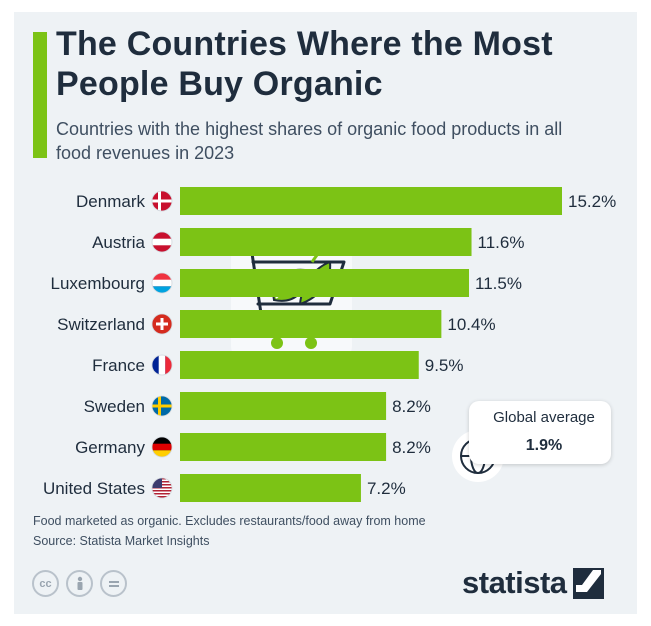 Image resolution: width=651 pixels, height=626 pixels. What do you see at coordinates (498, 283) in the screenshot?
I see `value-label: 11.5%` at bounding box center [498, 283].